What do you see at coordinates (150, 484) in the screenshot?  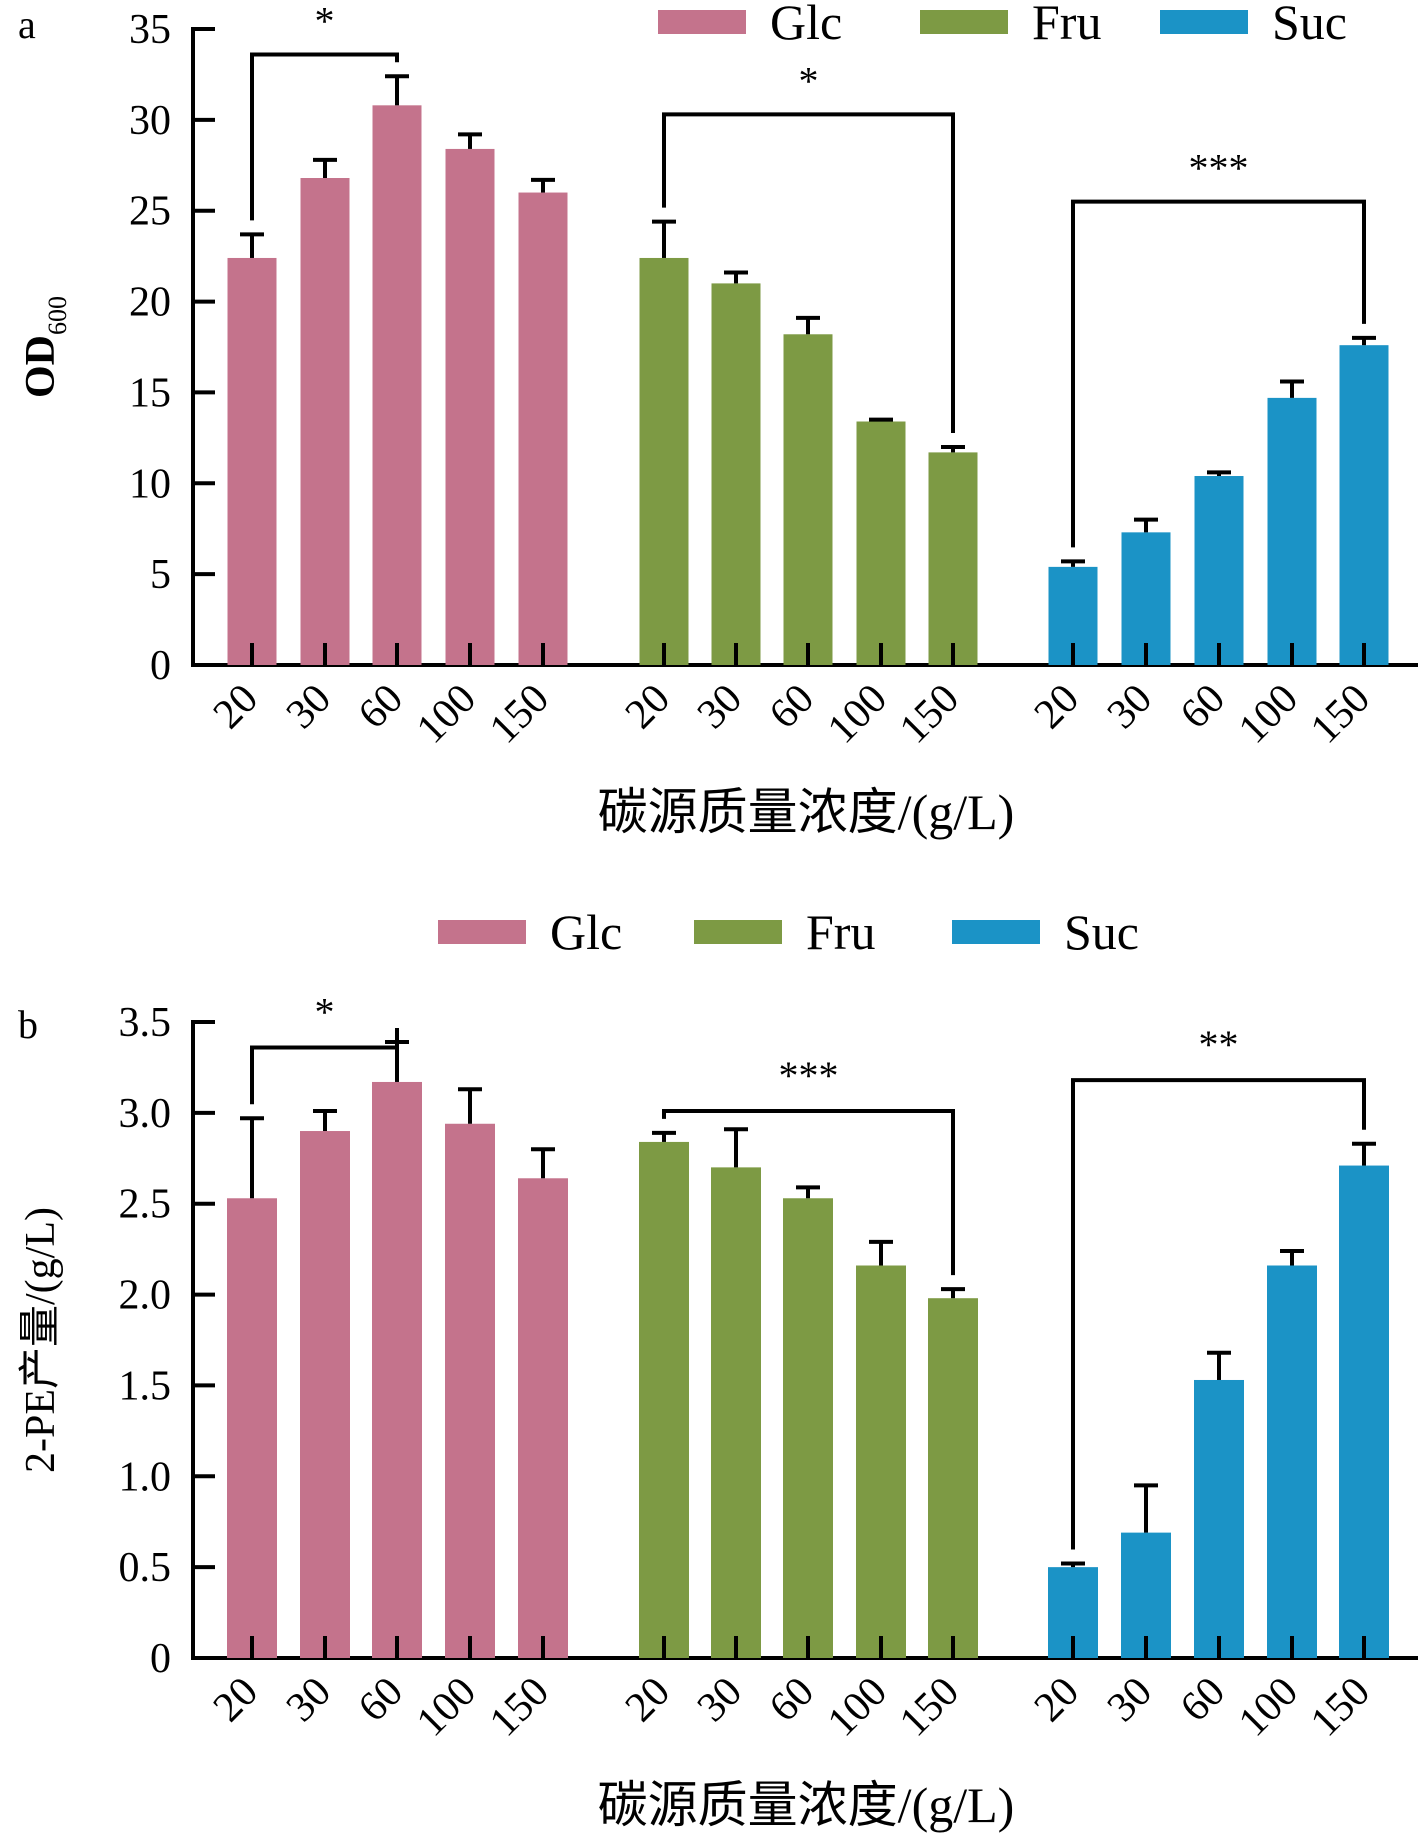 I see `y-tick-label: 10` at bounding box center [150, 484].